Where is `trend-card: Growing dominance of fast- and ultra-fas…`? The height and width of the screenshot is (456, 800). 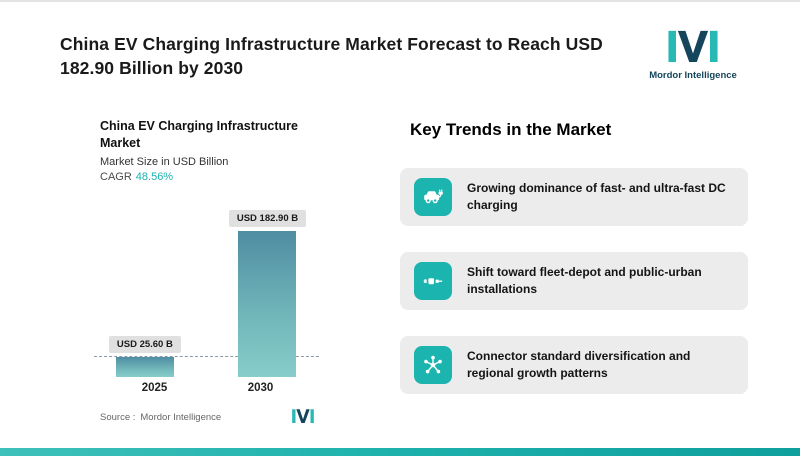 trend-card: Growing dominance of fast- and ultra-fas… is located at coordinates (574, 197).